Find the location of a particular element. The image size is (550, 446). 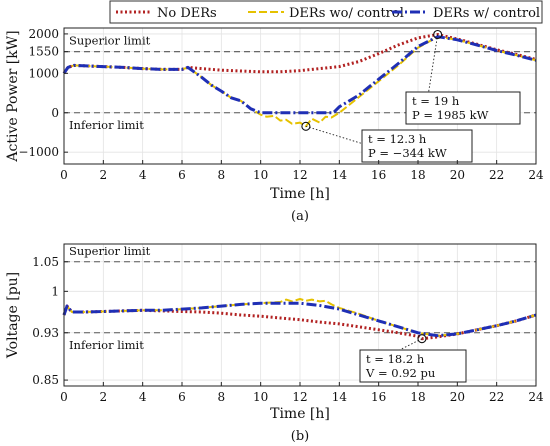

annotation-text-0: t = 19 h is located at coordinates (436, 101).